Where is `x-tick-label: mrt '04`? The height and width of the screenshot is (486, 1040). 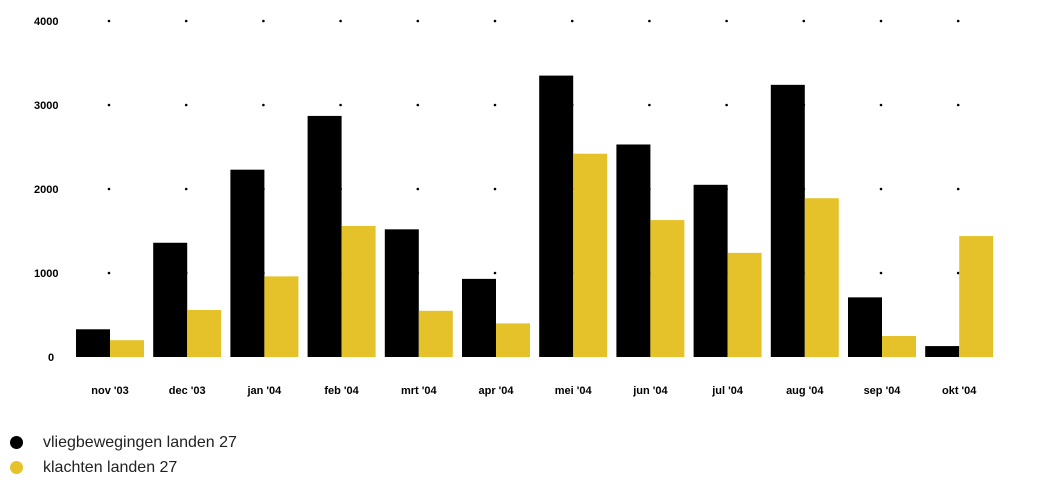 x-tick-label: mrt '04 is located at coordinates (419, 391).